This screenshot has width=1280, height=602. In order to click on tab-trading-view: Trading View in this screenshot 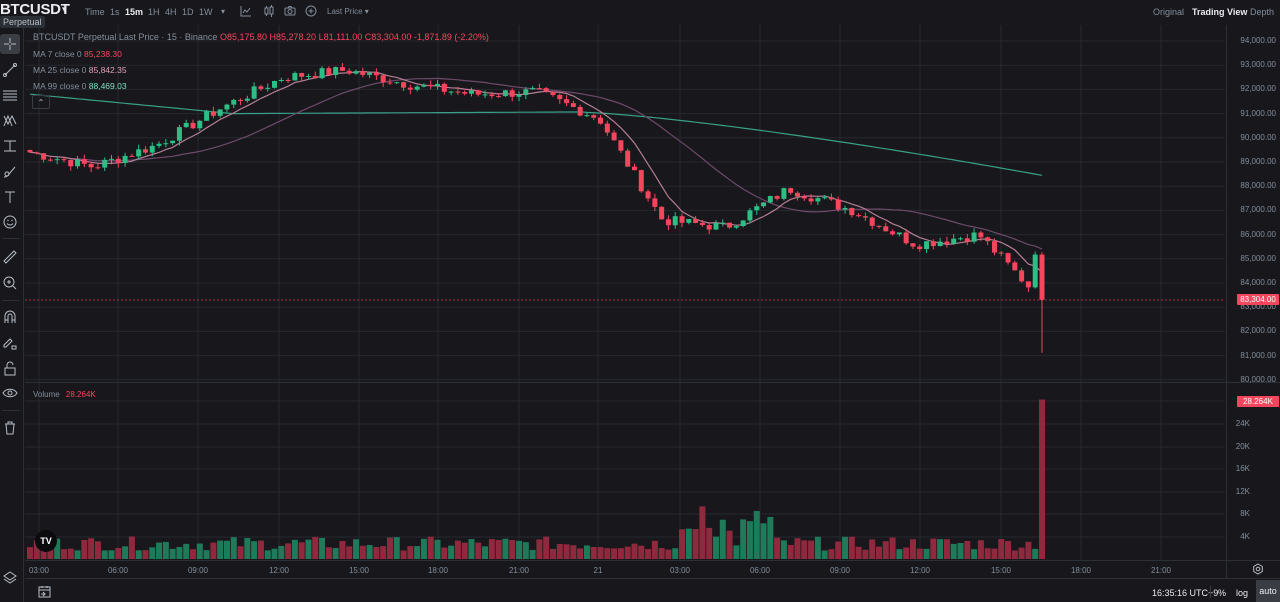, I will do `click(1220, 12)`.